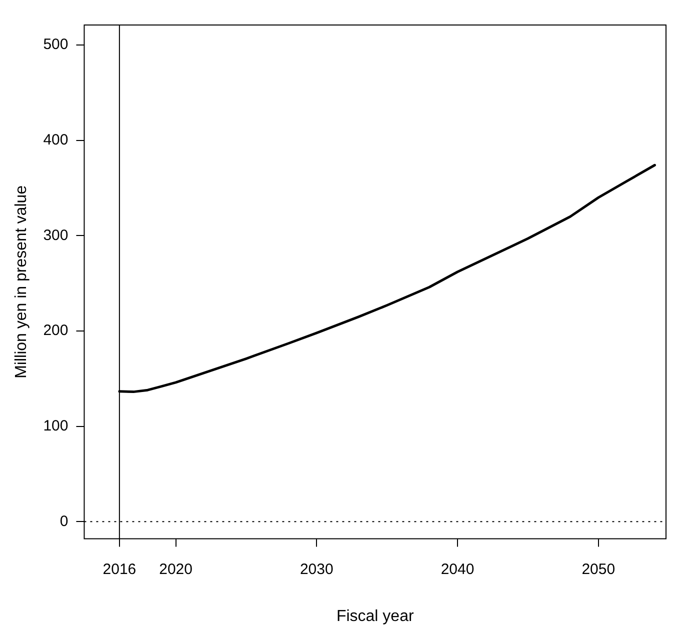 The height and width of the screenshot is (638, 676). Describe the element at coordinates (599, 569) in the screenshot. I see `x-tick-label: 2050` at that location.